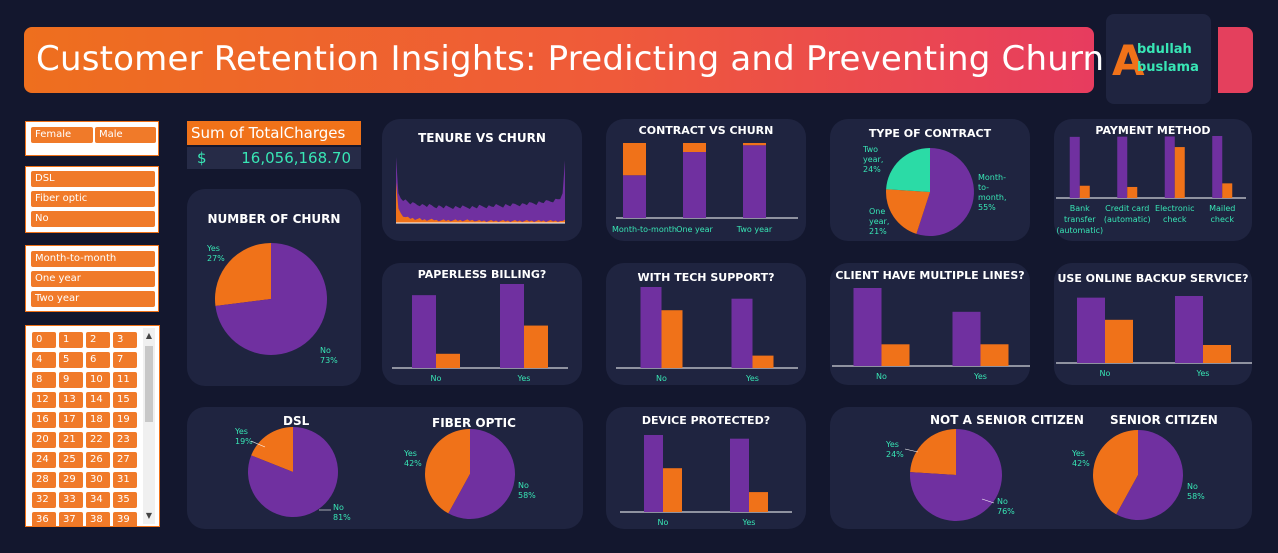 The height and width of the screenshot is (553, 1278). I want to click on slicer-item-tenure-8: 8, so click(44, 380).